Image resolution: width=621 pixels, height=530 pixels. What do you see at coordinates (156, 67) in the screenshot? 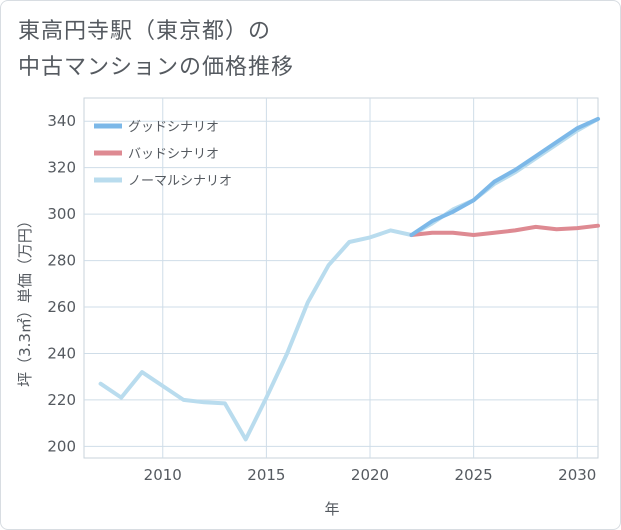
I see `title-line-2: 中古マンションの価格推移` at bounding box center [156, 67].